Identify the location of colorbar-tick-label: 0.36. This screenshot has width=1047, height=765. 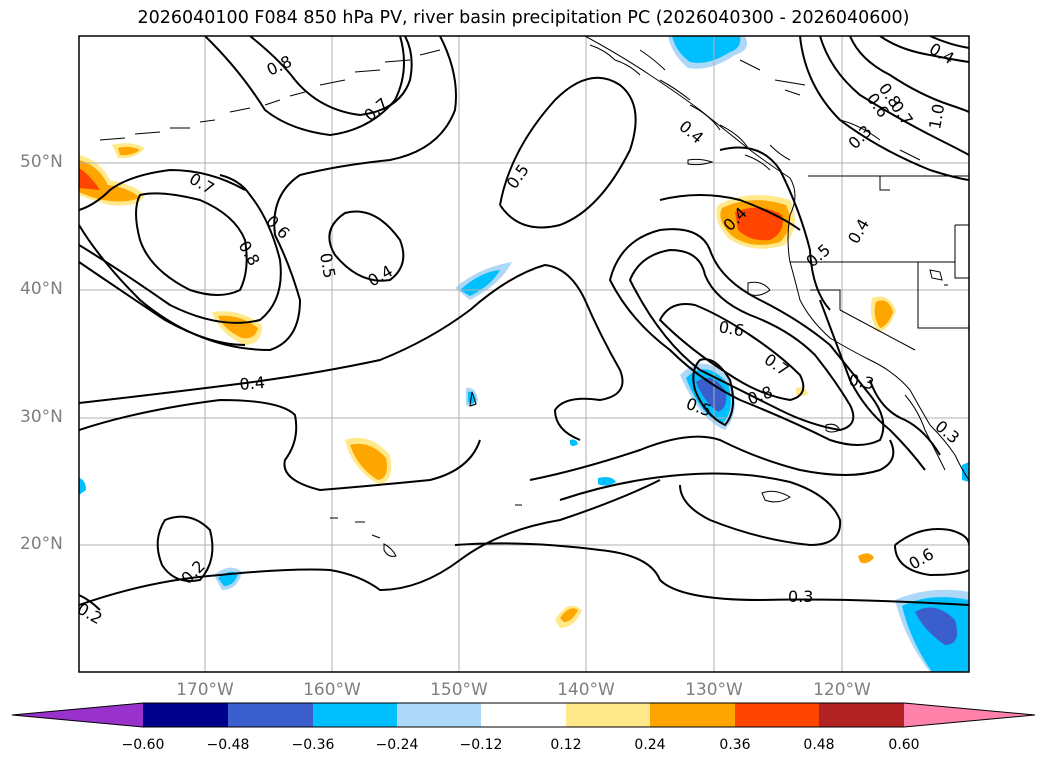
(735, 745).